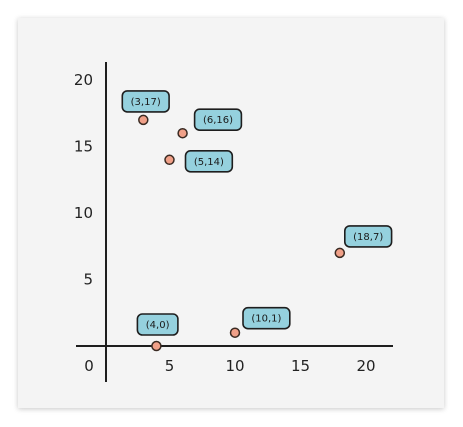 This screenshot has height=427, width=463. Describe the element at coordinates (89, 366) in the screenshot. I see `origin-label: 0` at that location.